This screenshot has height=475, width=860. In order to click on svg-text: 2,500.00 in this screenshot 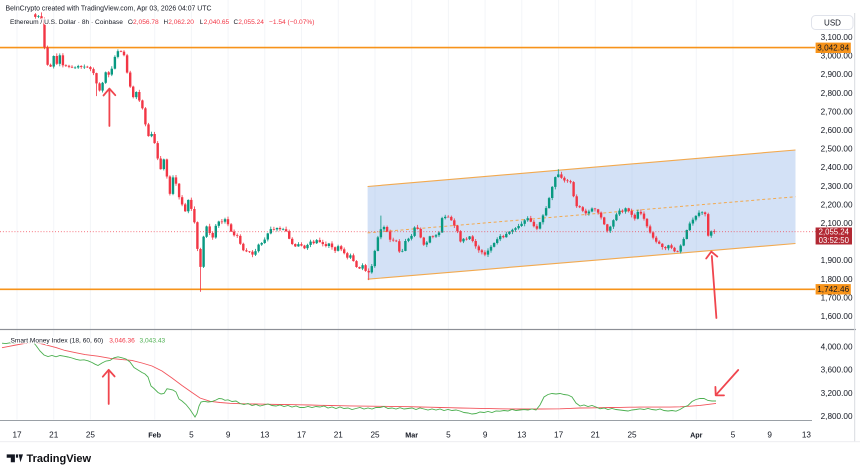, I will do `click(837, 149)`.